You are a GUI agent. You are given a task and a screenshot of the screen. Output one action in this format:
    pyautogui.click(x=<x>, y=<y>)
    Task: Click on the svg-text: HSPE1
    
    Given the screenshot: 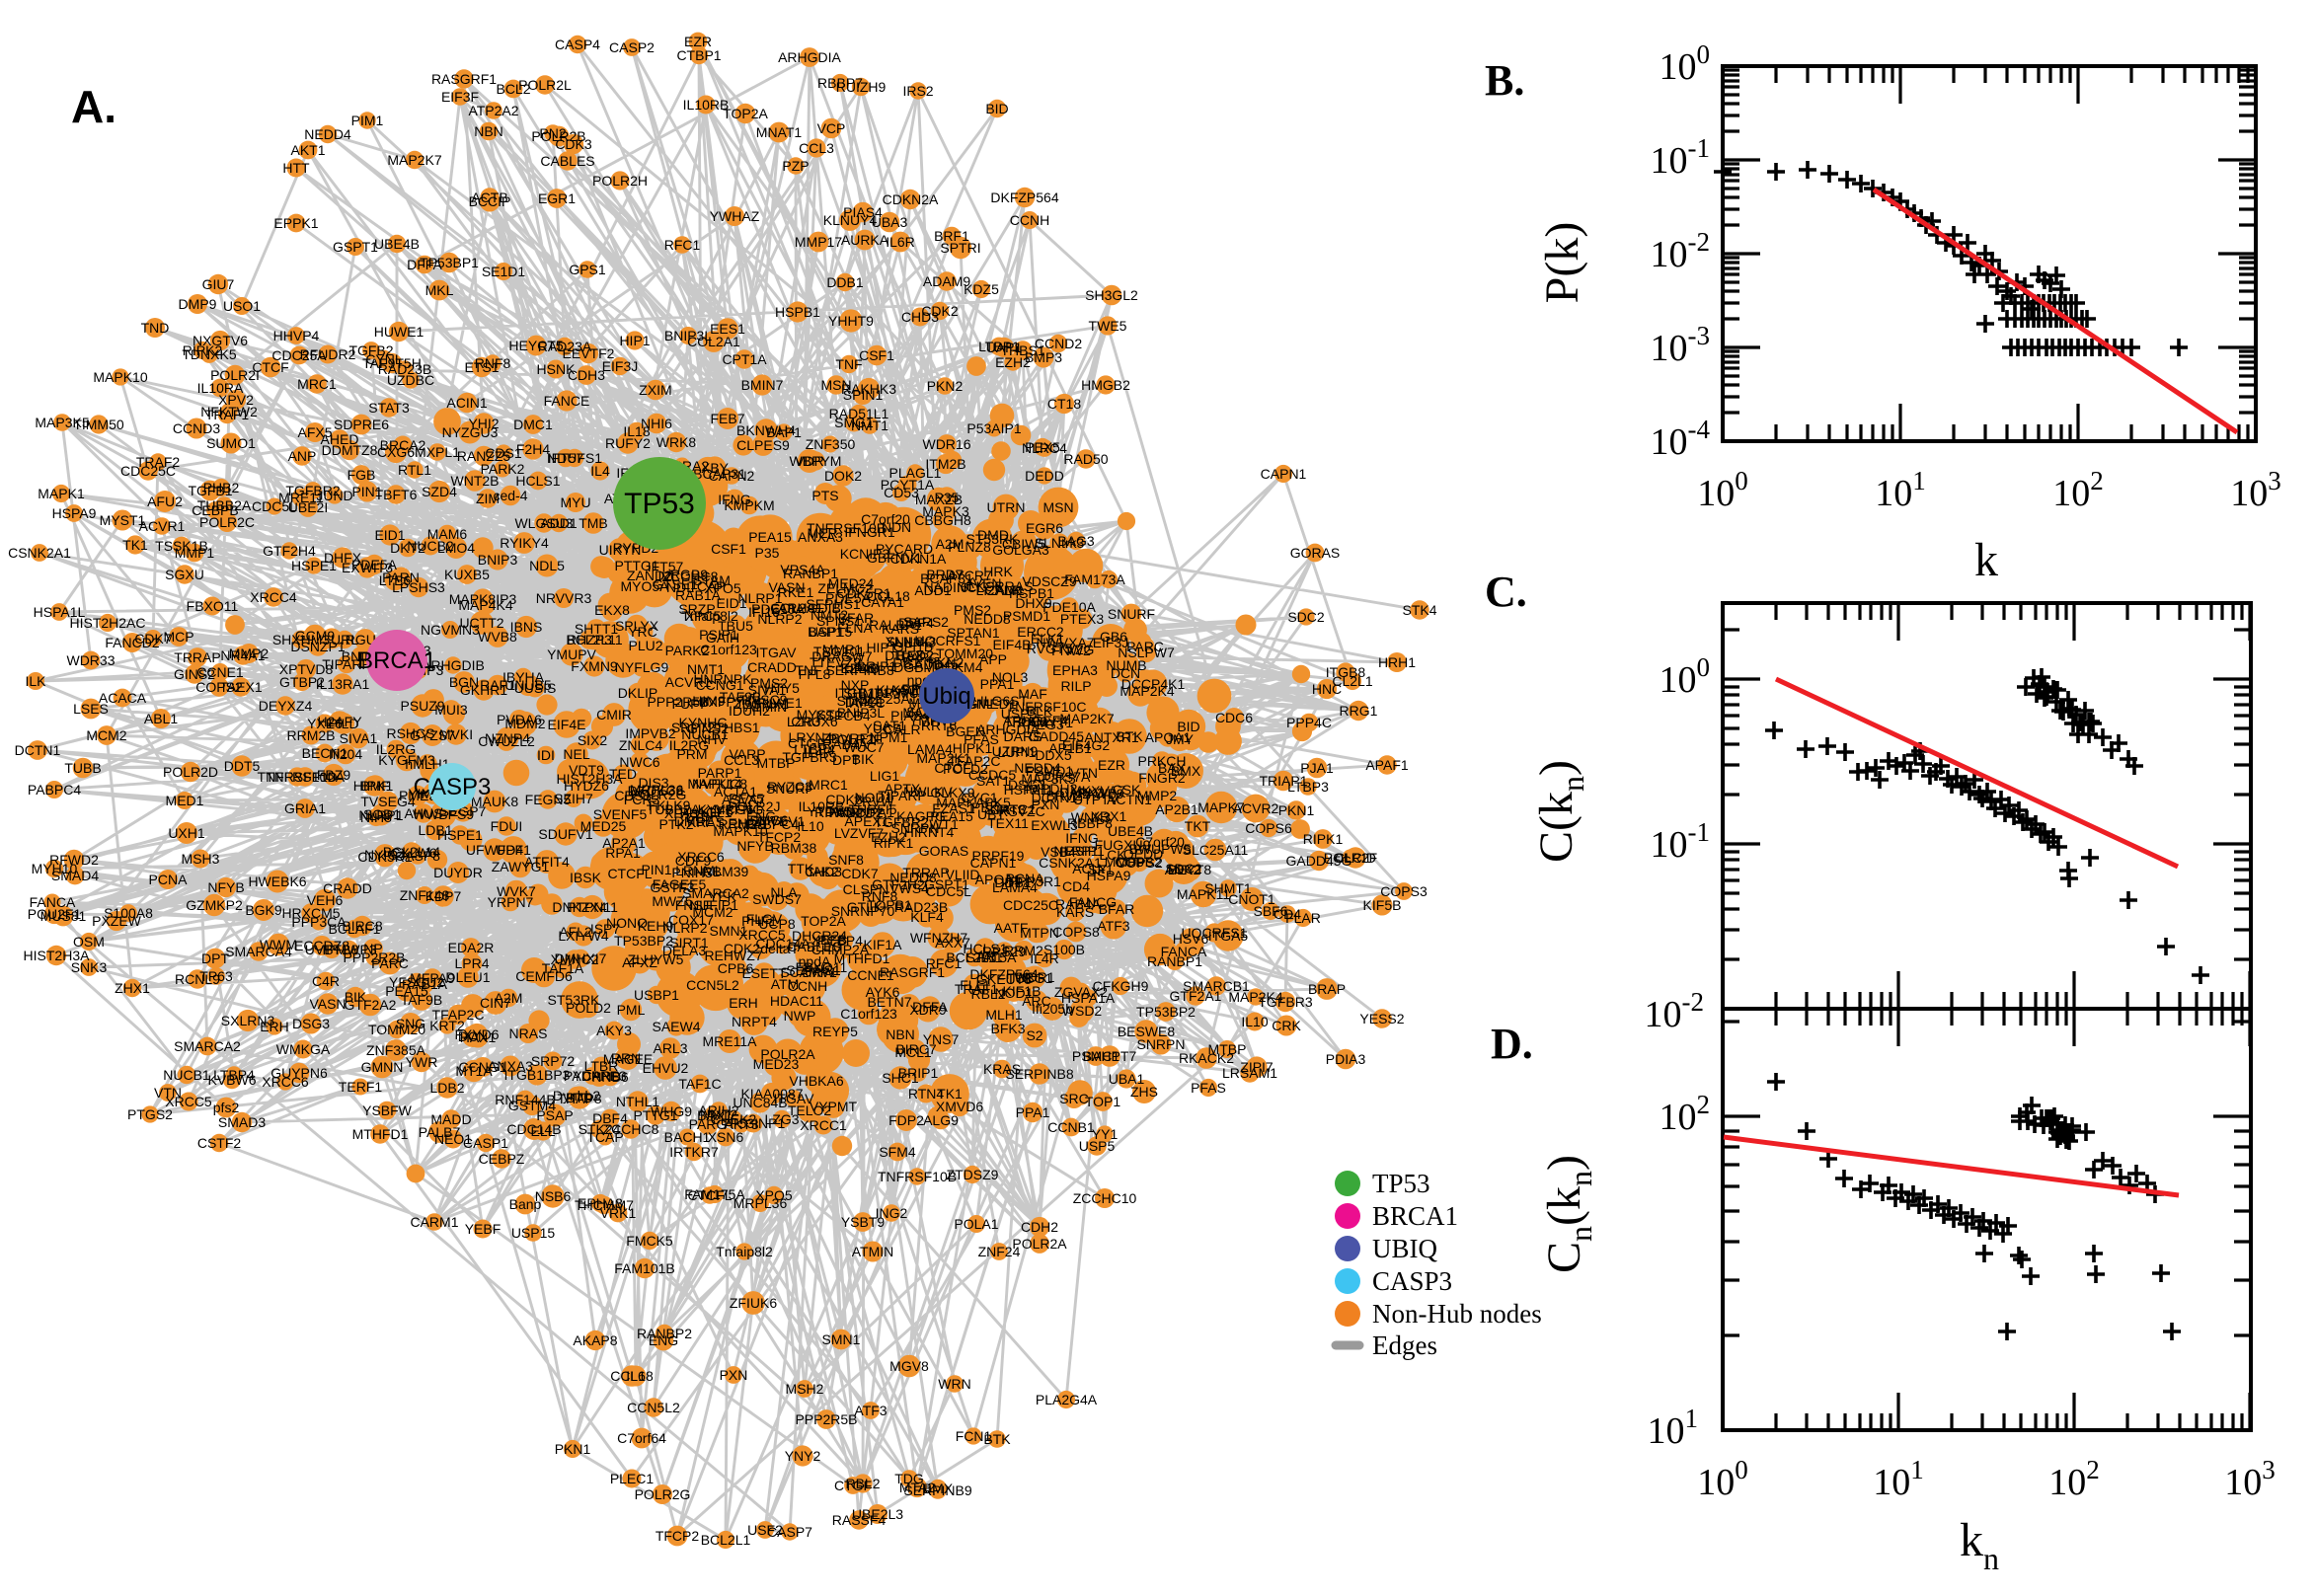 What is the action you would take?
    pyautogui.click(x=314, y=565)
    